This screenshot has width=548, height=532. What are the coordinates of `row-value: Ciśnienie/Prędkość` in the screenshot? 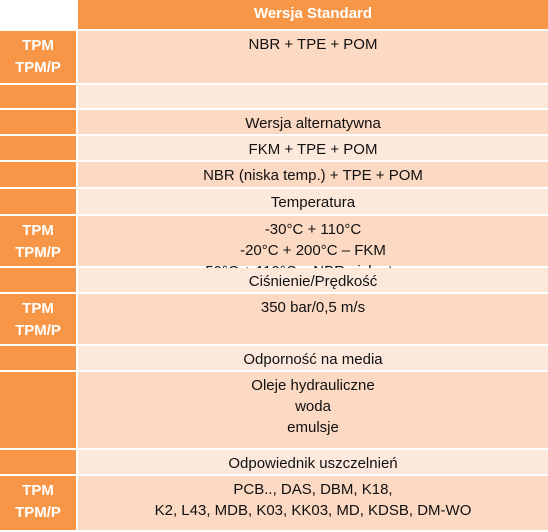 It's located at (313, 280).